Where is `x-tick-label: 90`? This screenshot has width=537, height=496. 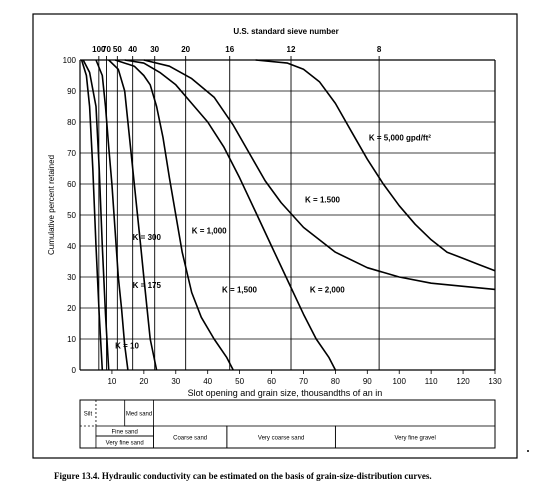
x-tick-label: 90 is located at coordinates (367, 381).